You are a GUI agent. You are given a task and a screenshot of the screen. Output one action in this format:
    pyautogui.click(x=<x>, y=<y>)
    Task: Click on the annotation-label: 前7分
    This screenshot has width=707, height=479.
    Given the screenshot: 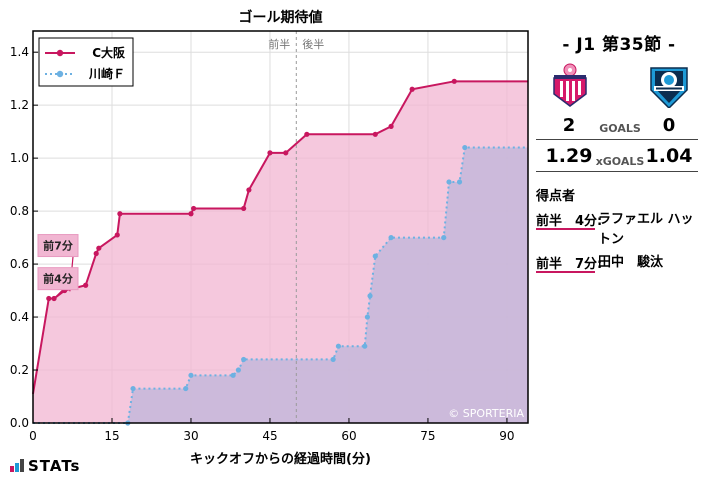 What is the action you would take?
    pyautogui.click(x=58, y=246)
    